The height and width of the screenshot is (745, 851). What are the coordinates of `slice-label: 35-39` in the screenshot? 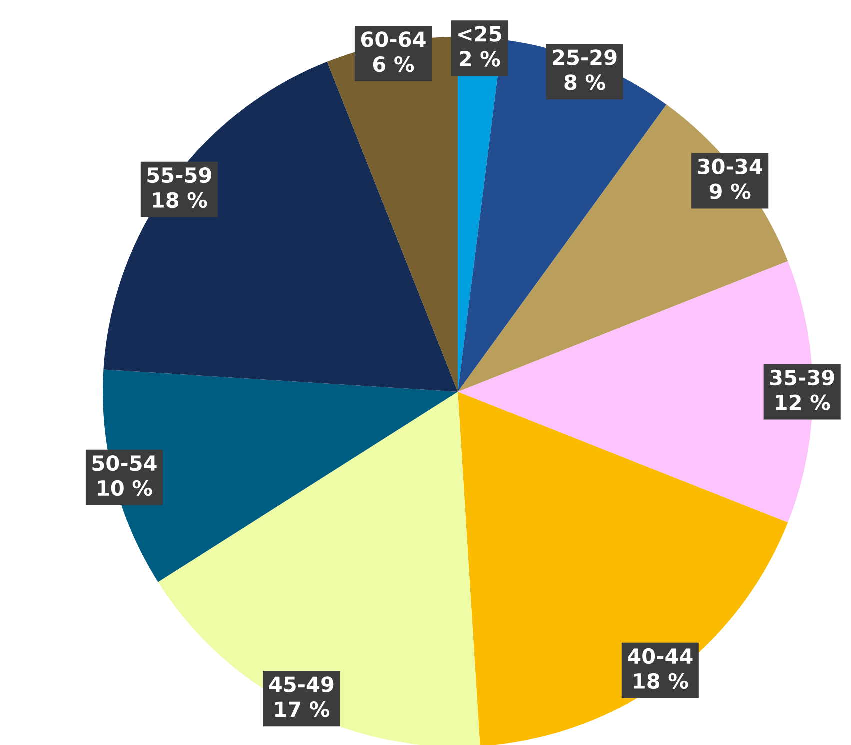 It's located at (802, 378).